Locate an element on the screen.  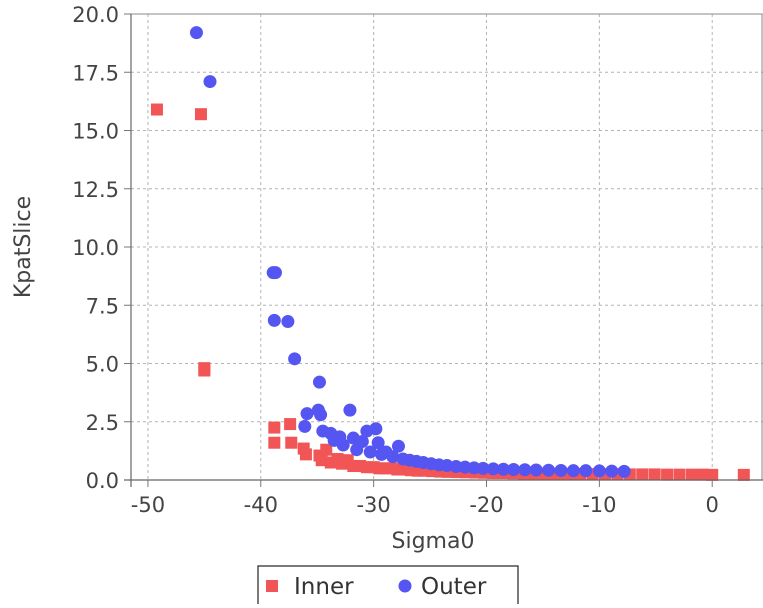
x-tick-label: -40 is located at coordinates (261, 505).